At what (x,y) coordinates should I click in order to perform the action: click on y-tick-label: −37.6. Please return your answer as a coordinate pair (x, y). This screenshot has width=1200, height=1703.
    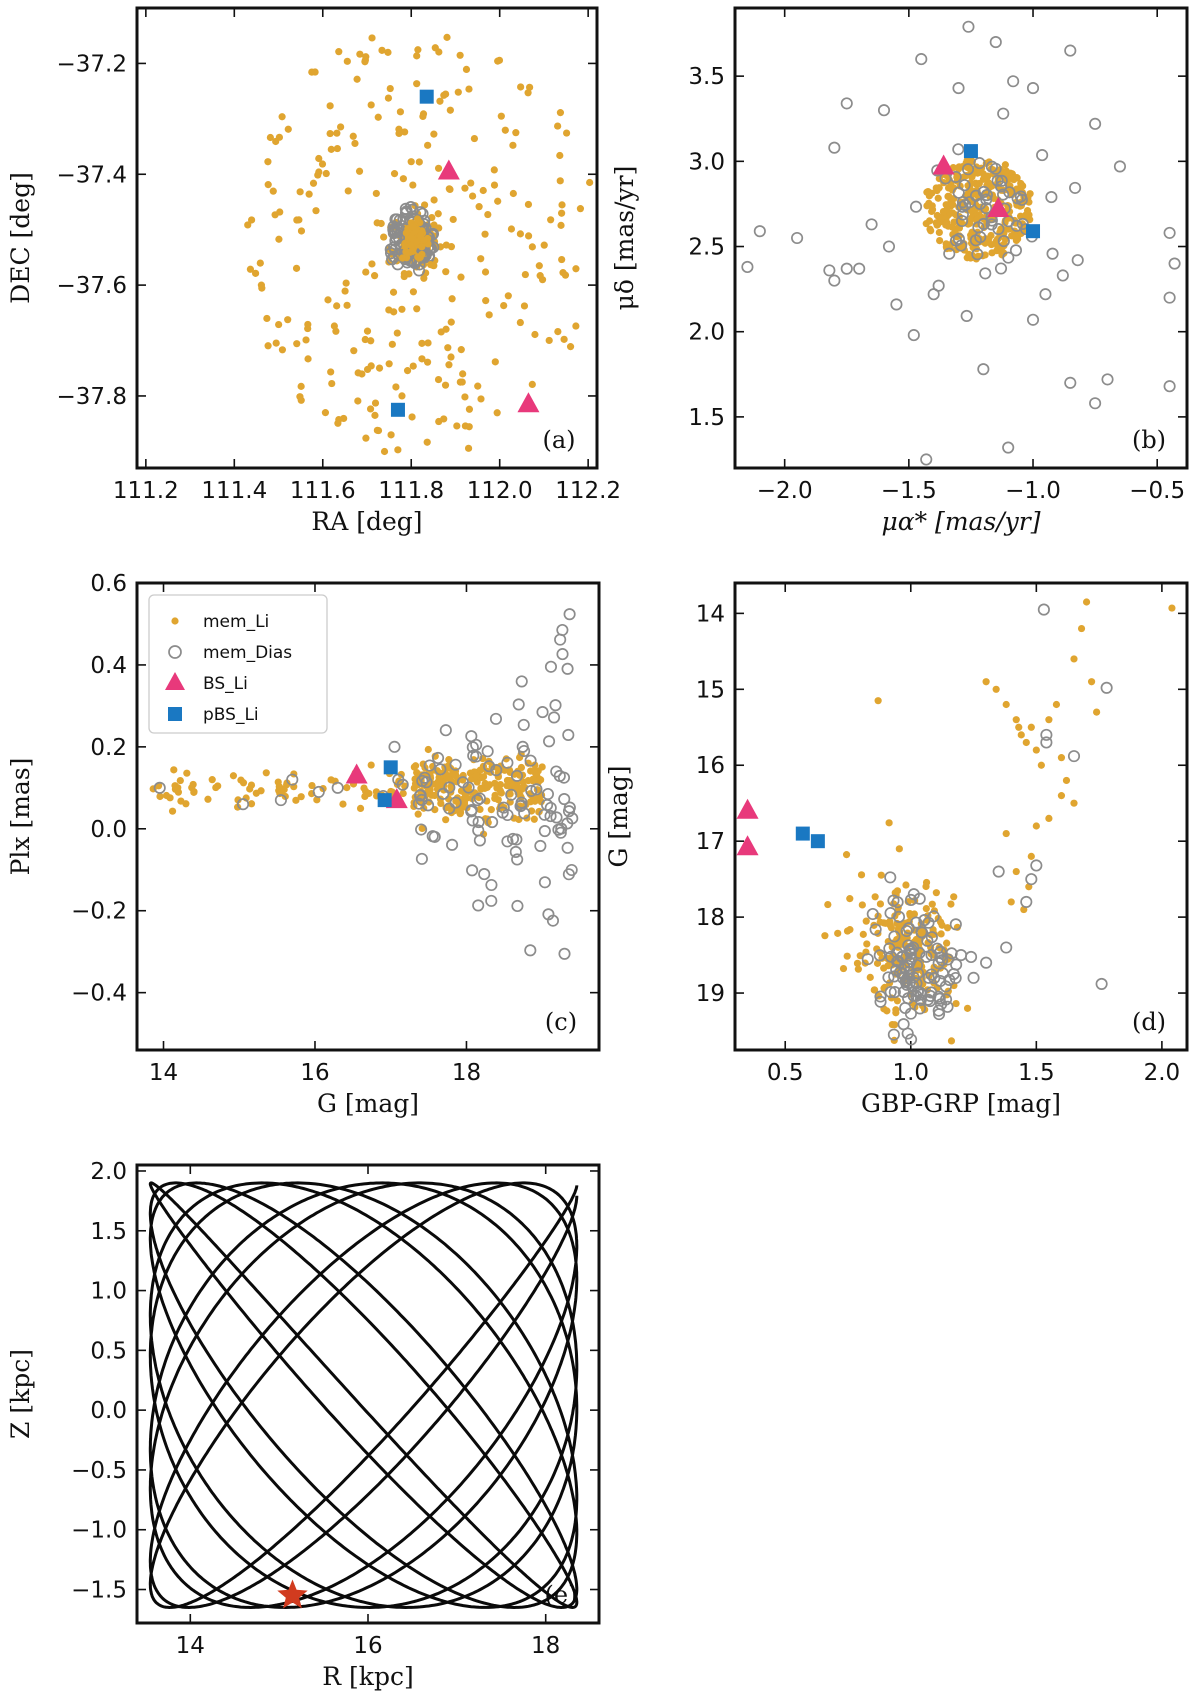
    Looking at the image, I should click on (92, 286).